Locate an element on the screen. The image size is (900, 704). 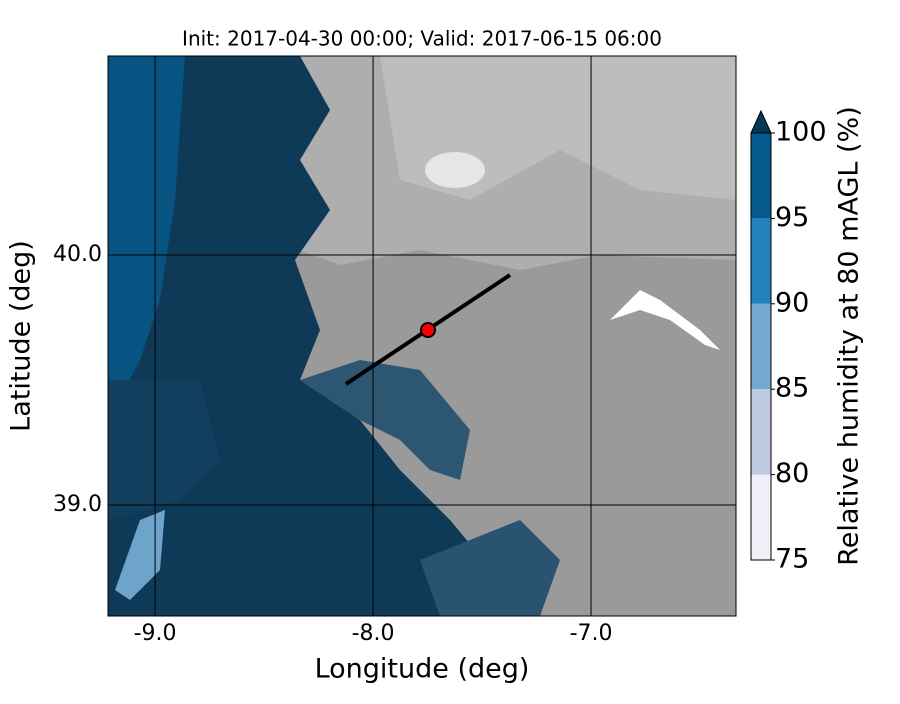
y-axis-label: Latitude (deg) is located at coordinates (21, 336).